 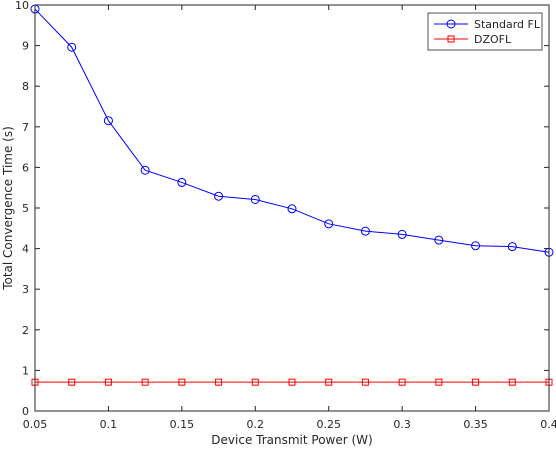 I want to click on x-tick-label: 0.3, so click(x=402, y=424).